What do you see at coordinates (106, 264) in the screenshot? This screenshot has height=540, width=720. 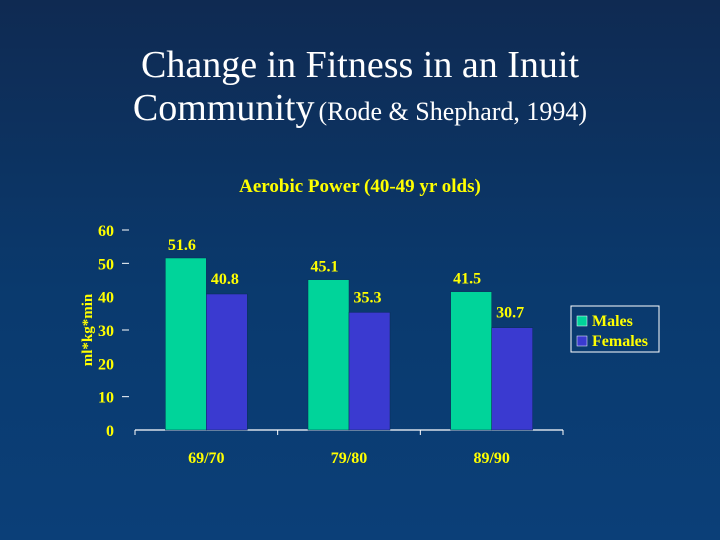 I see `y-tick-label: 50` at bounding box center [106, 264].